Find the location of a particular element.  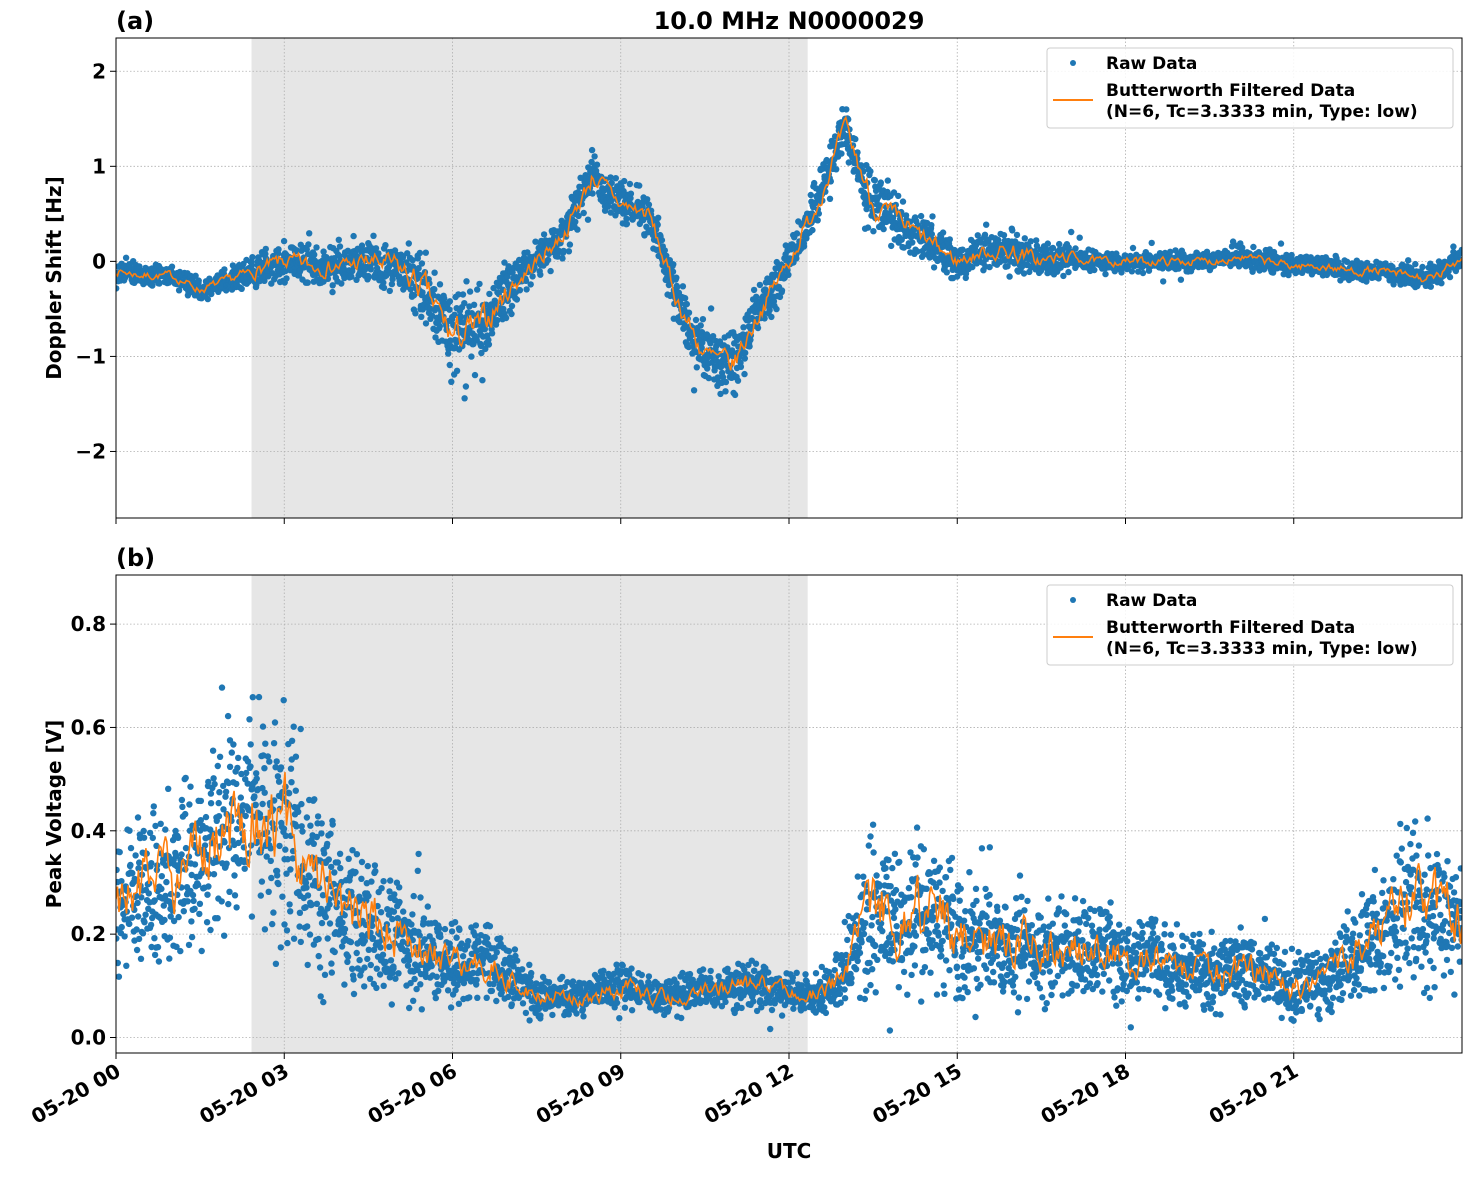

y-tick-label: 0.4 is located at coordinates (88, 831).